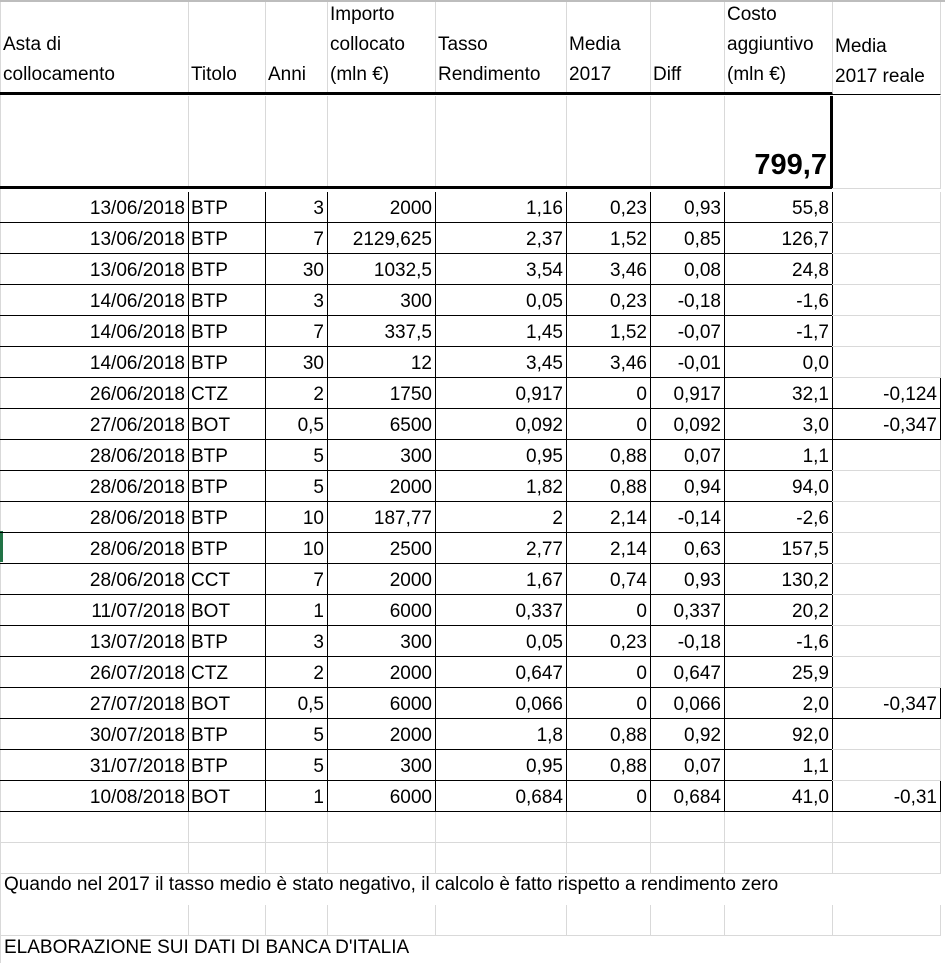 Image resolution: width=945 pixels, height=963 pixels. What do you see at coordinates (778, 455) in the screenshot?
I see `cell-costo: 1,1` at bounding box center [778, 455].